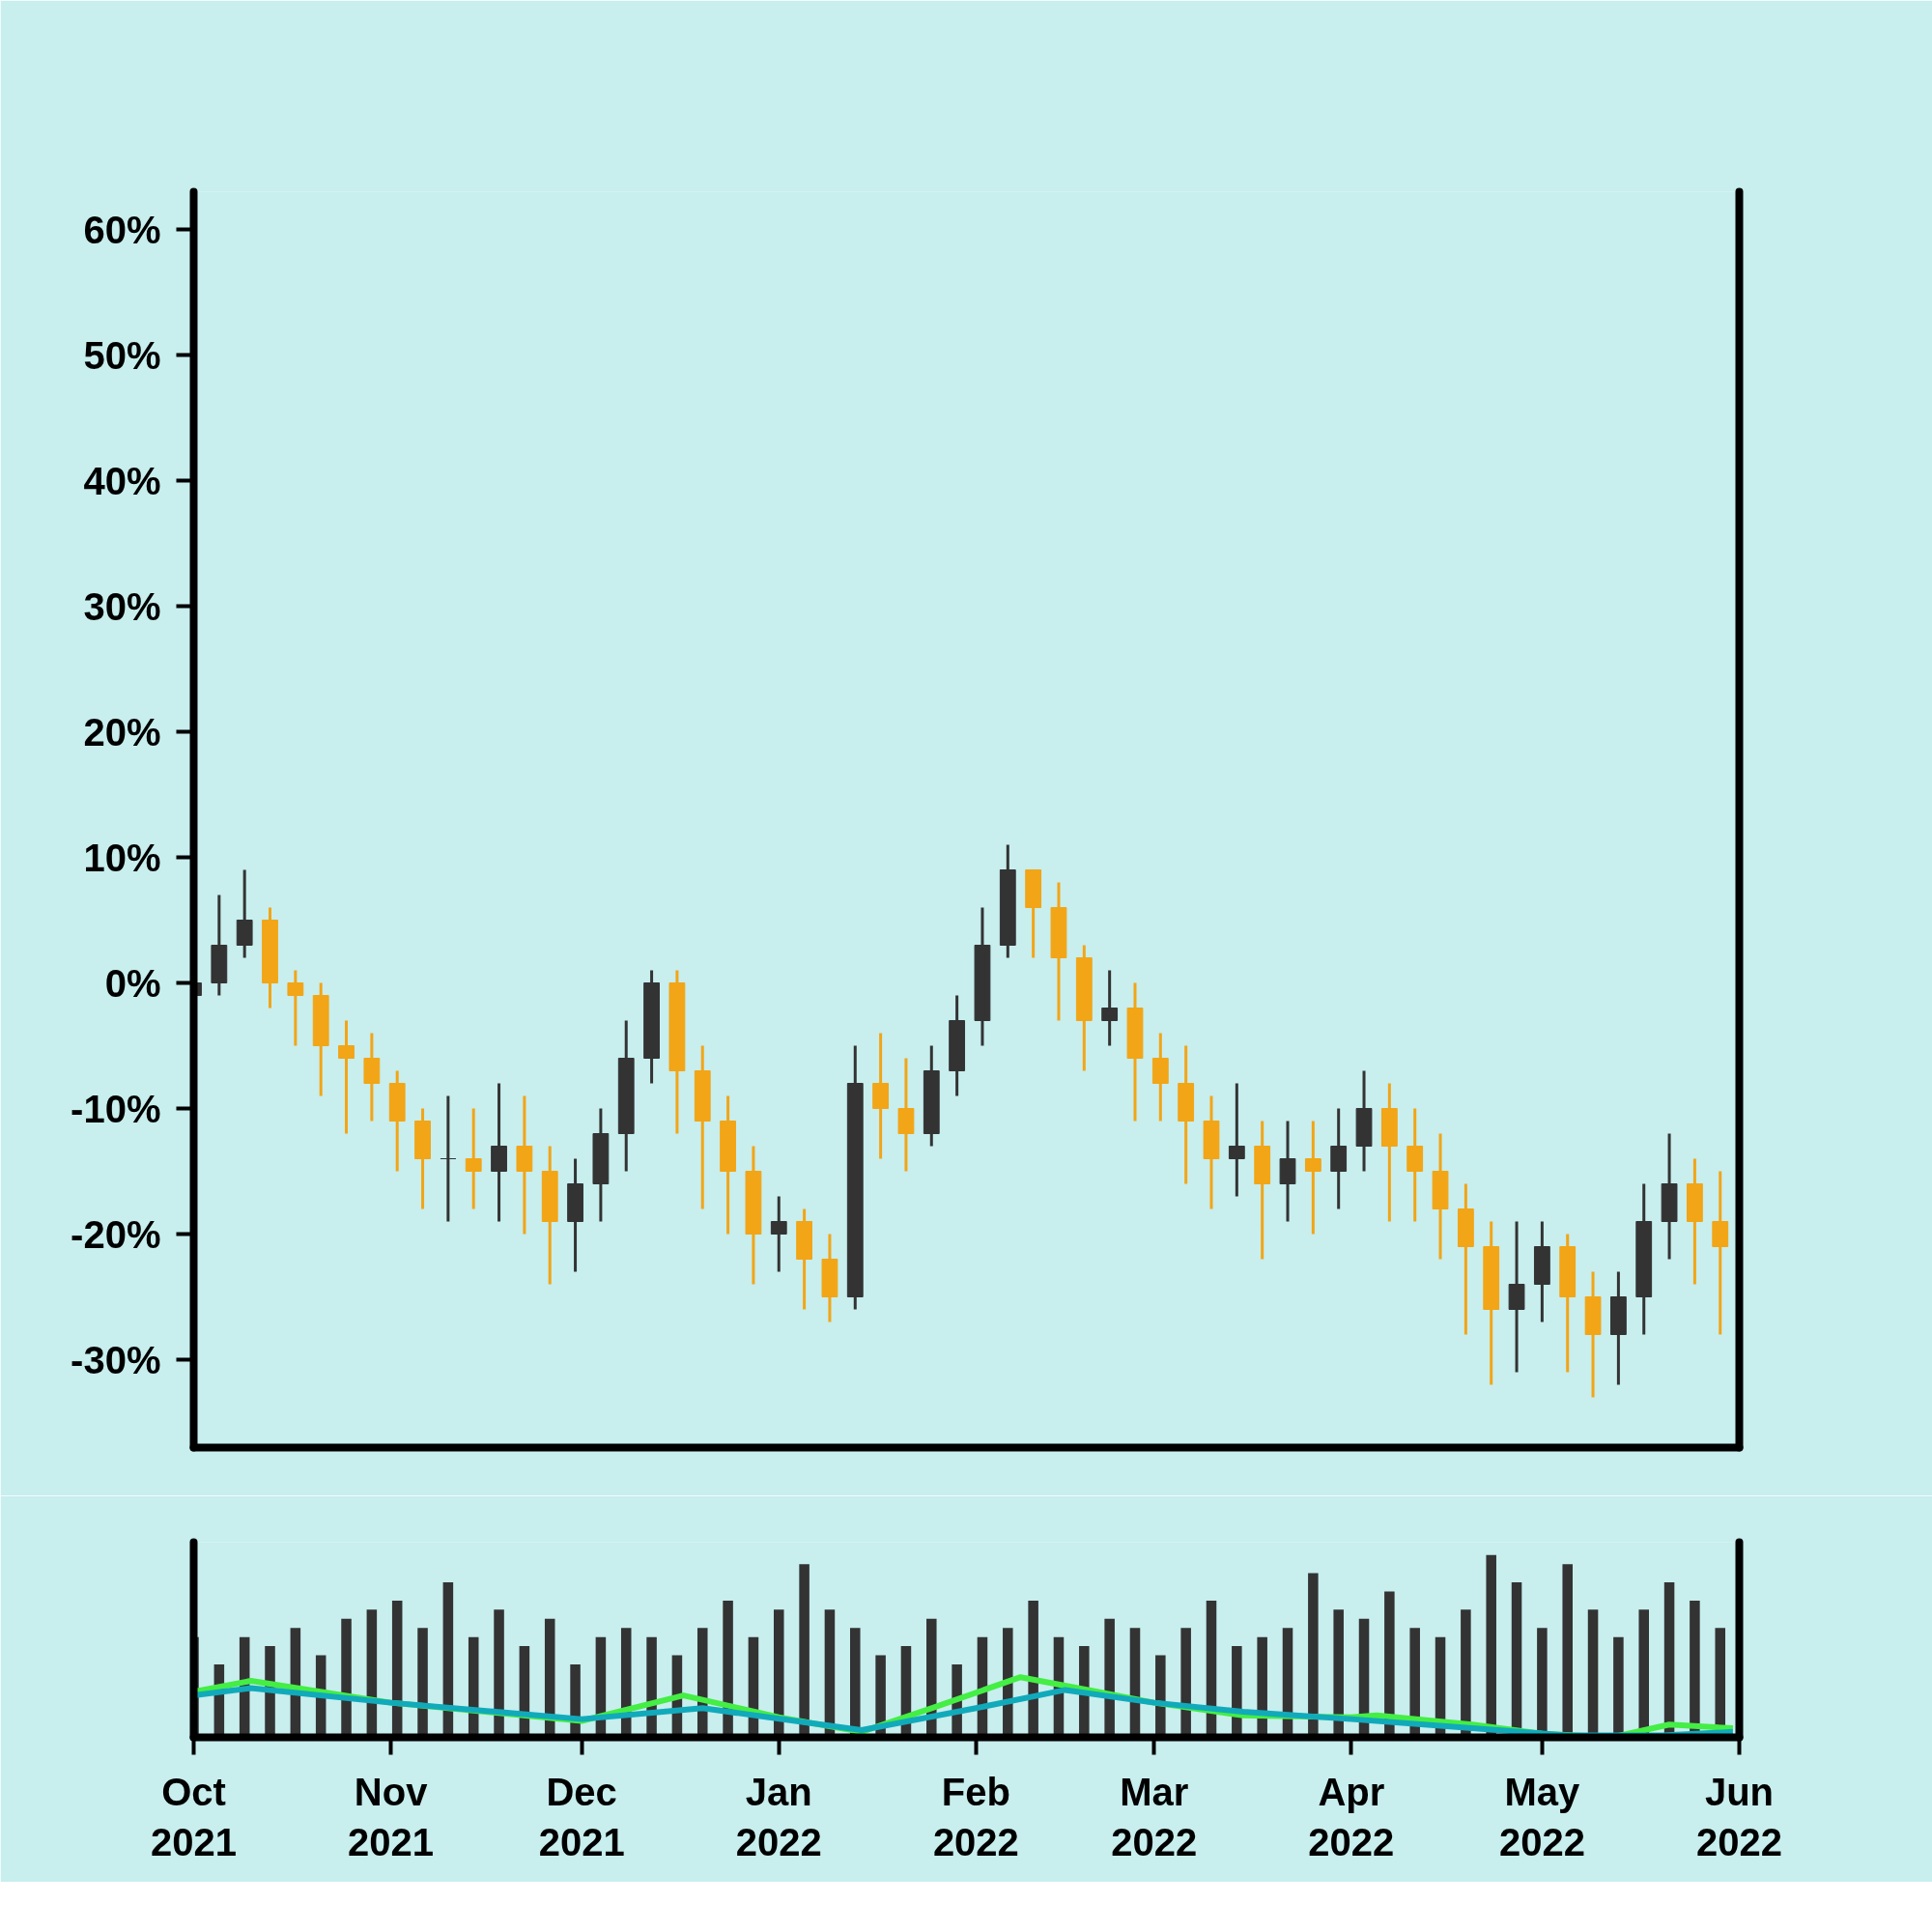 The height and width of the screenshot is (1932, 1932). What do you see at coordinates (975, 1817) in the screenshot?
I see `x-tick-label: Feb 2022` at bounding box center [975, 1817].